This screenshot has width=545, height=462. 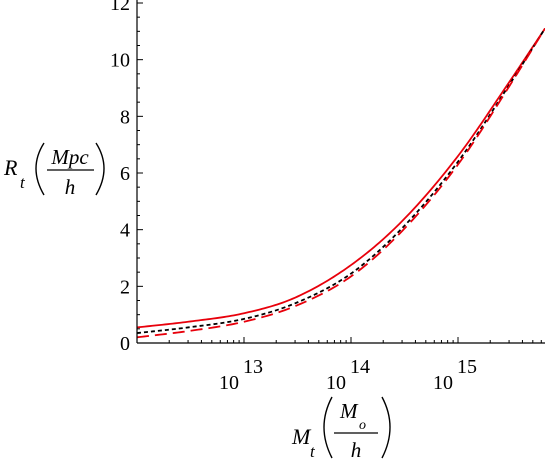 What do you see at coordinates (125, 287) in the screenshot?
I see `y-tick-label: 2` at bounding box center [125, 287].